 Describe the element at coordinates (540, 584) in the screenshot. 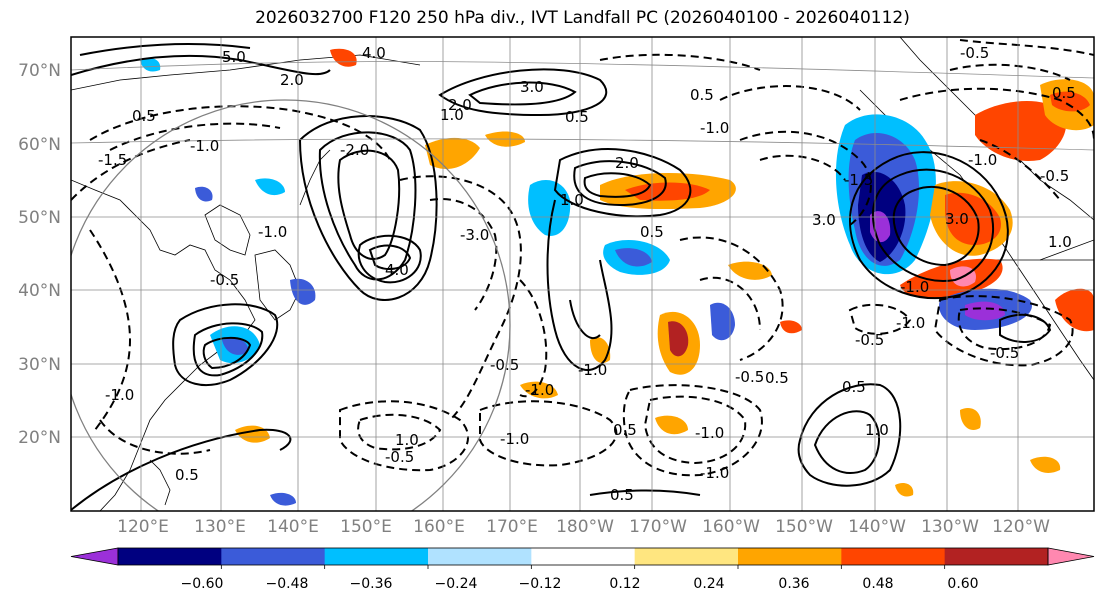

I see `colorbar-tick-label: −0.12` at that location.